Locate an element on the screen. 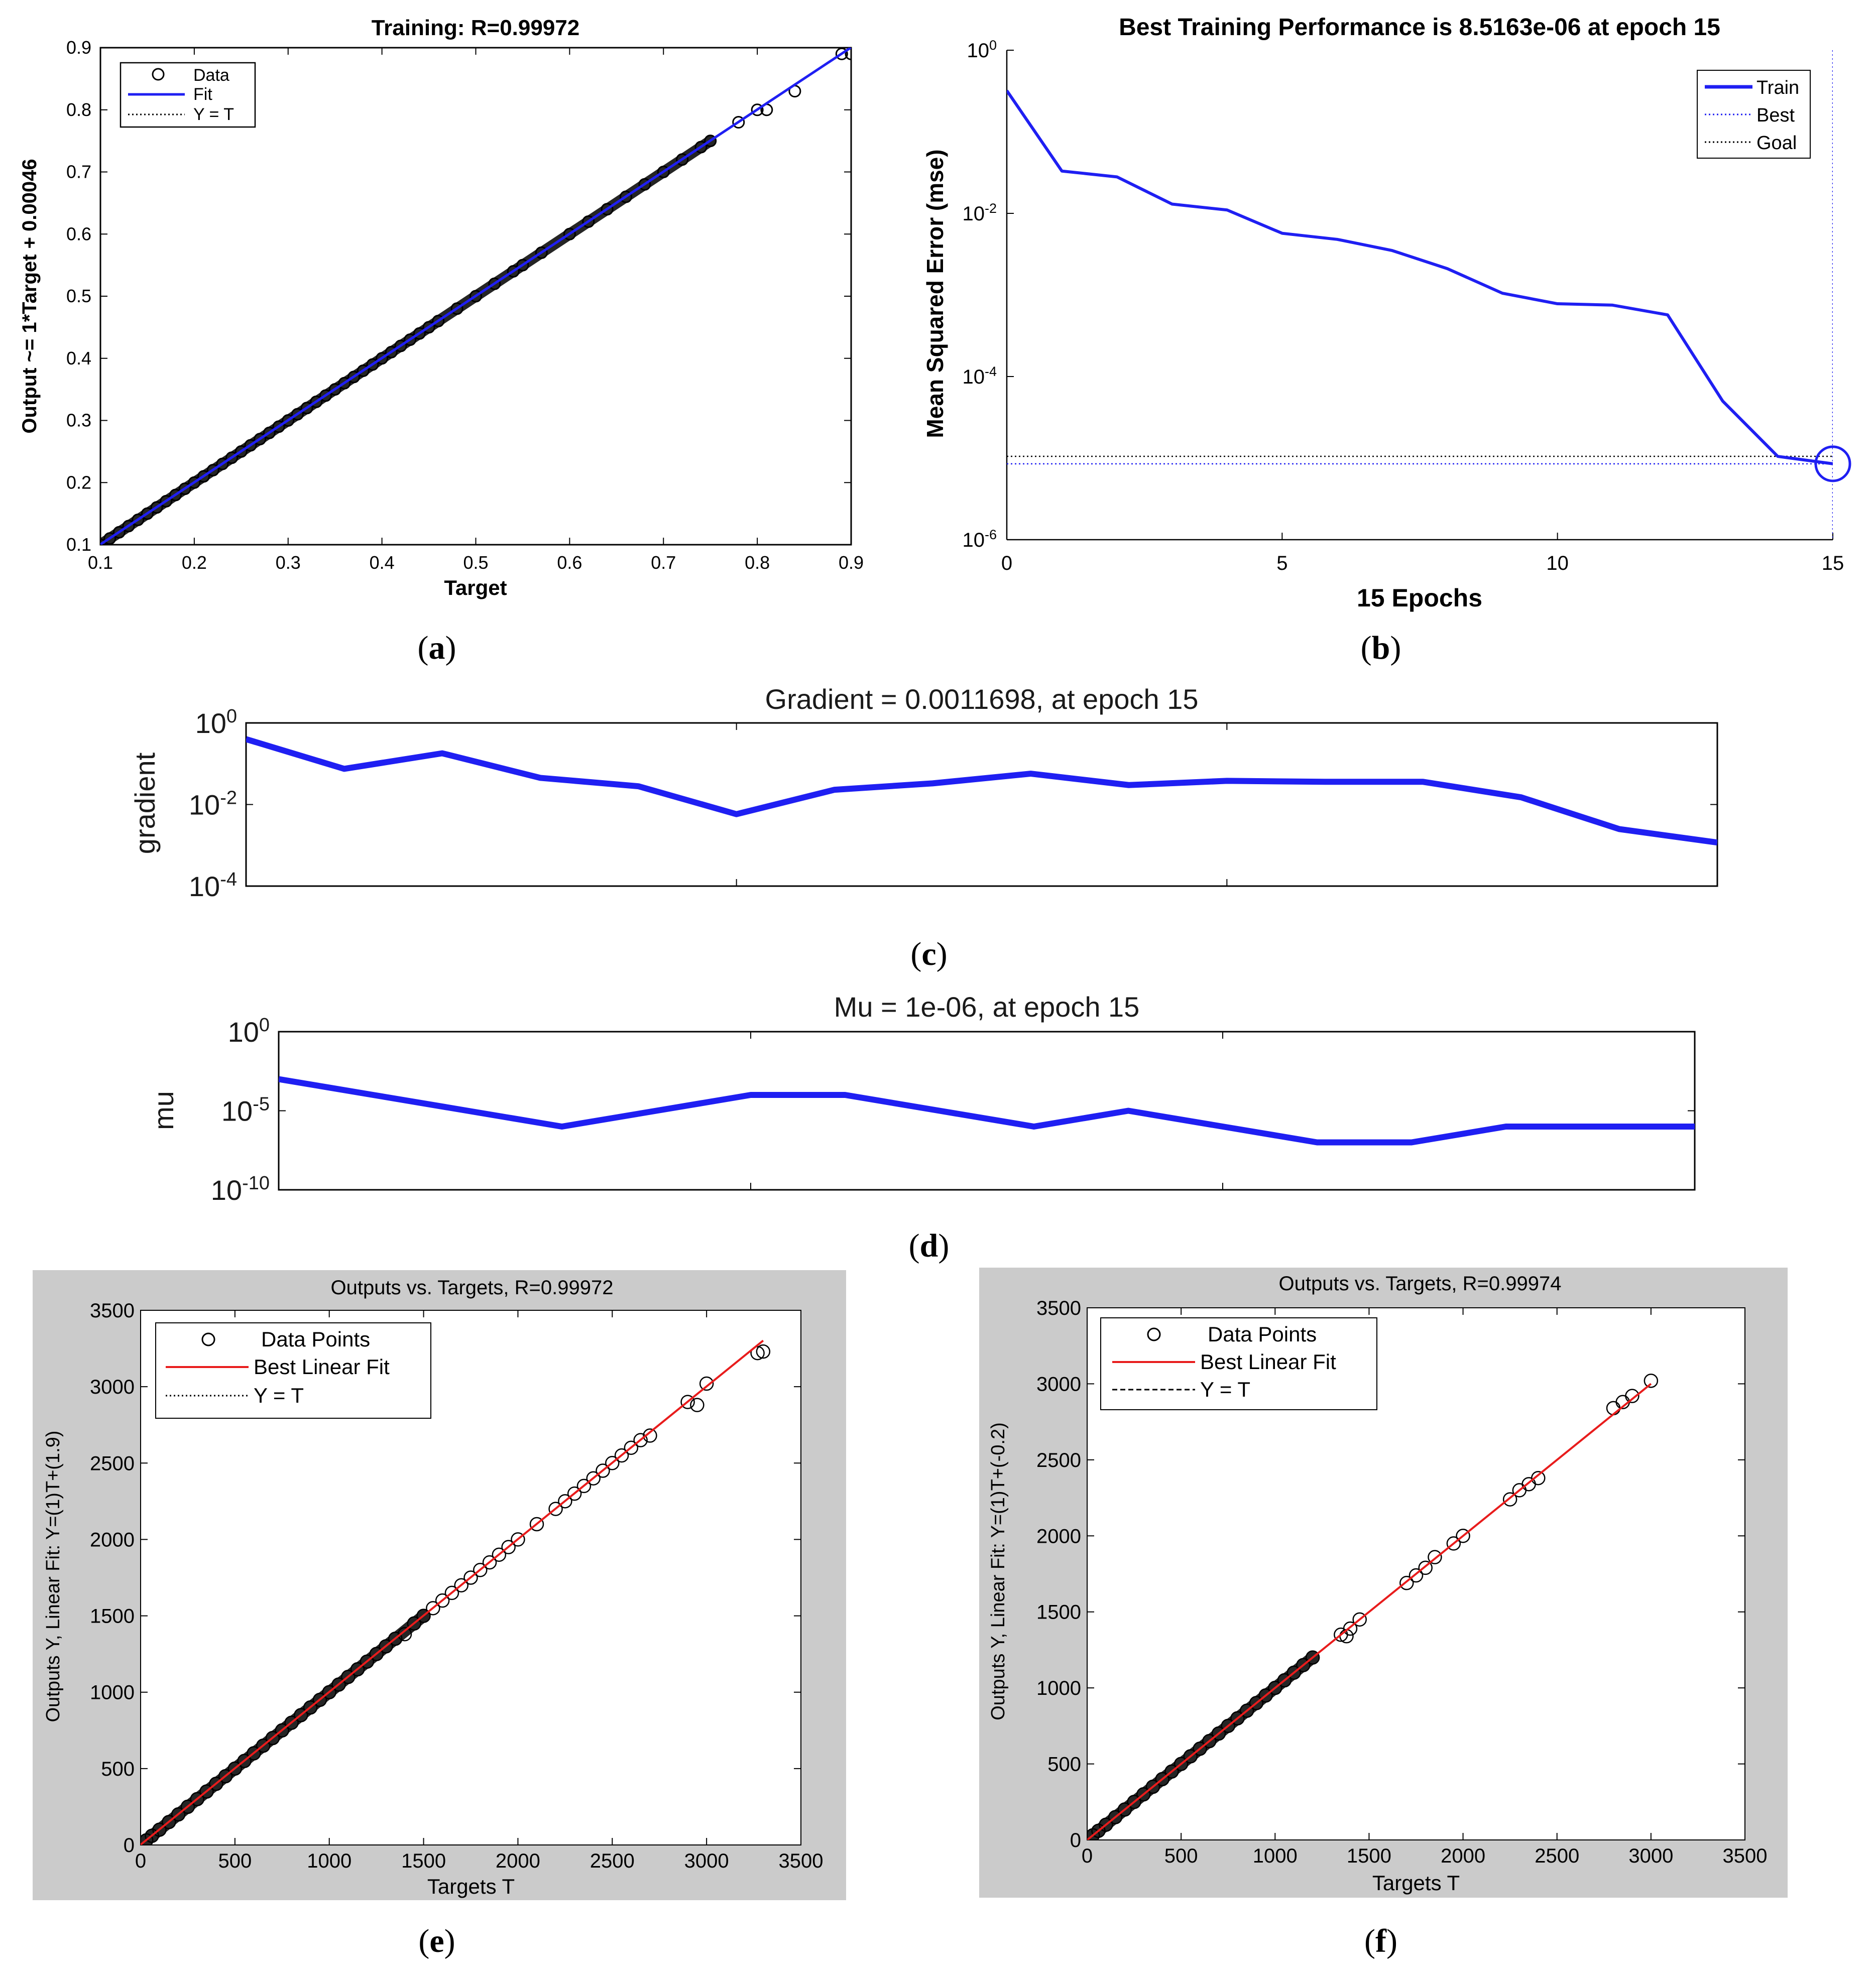 Image resolution: width=1876 pixels, height=1976 pixels. panel-b-legend-label-train: Train is located at coordinates (1778, 87).